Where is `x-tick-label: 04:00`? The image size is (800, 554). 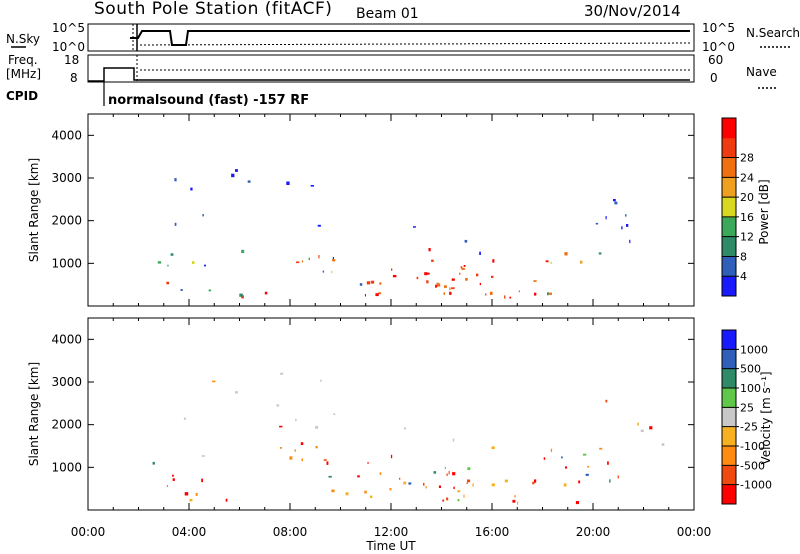 x-tick-label: 04:00 is located at coordinates (189, 532).